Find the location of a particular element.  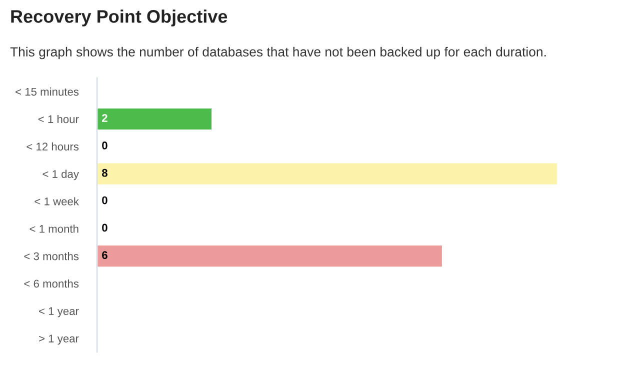

y-tick-label: < 3 months is located at coordinates (51, 256).